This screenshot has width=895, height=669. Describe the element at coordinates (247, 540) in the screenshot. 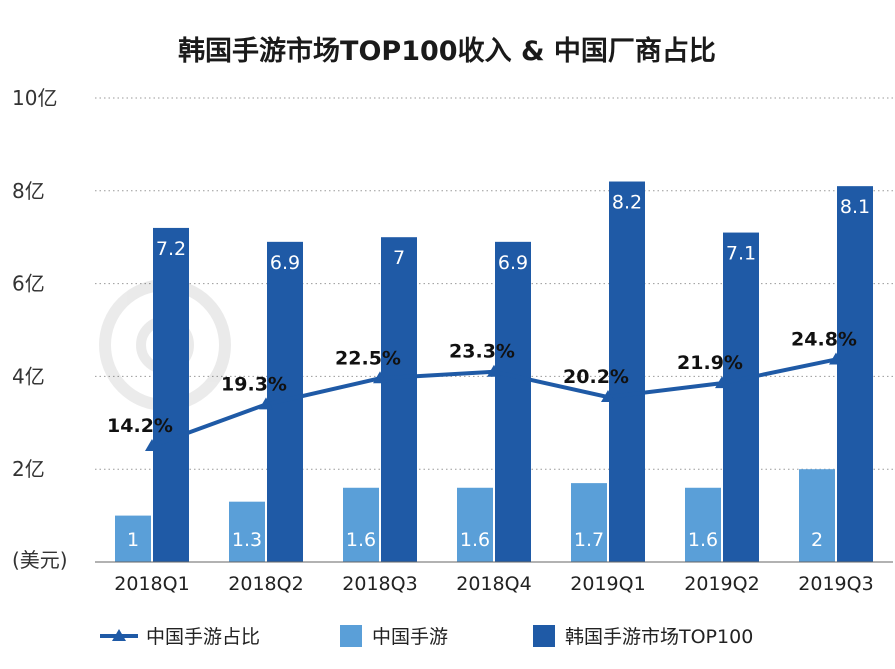

I see `bar-label-china-games: 1.3` at that location.